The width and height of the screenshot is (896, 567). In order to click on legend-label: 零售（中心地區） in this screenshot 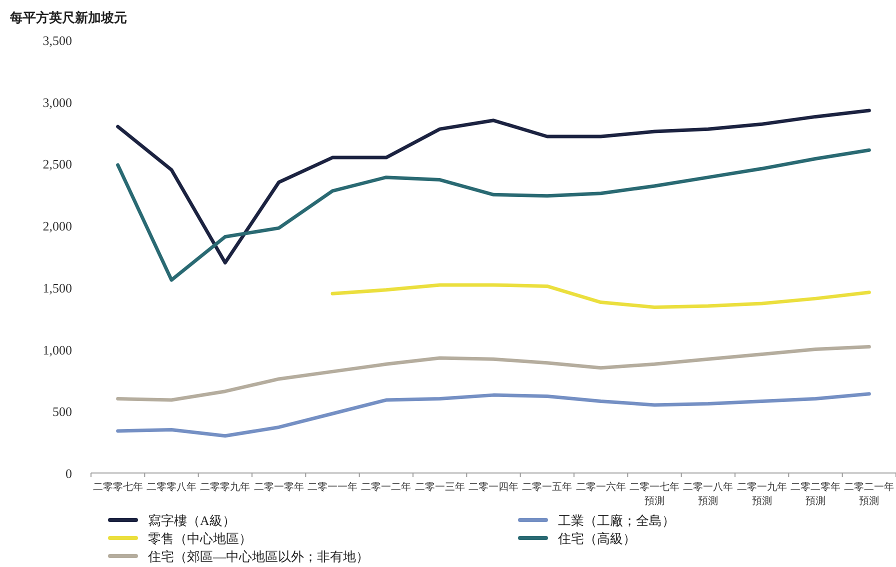, I will do `click(200, 538)`.